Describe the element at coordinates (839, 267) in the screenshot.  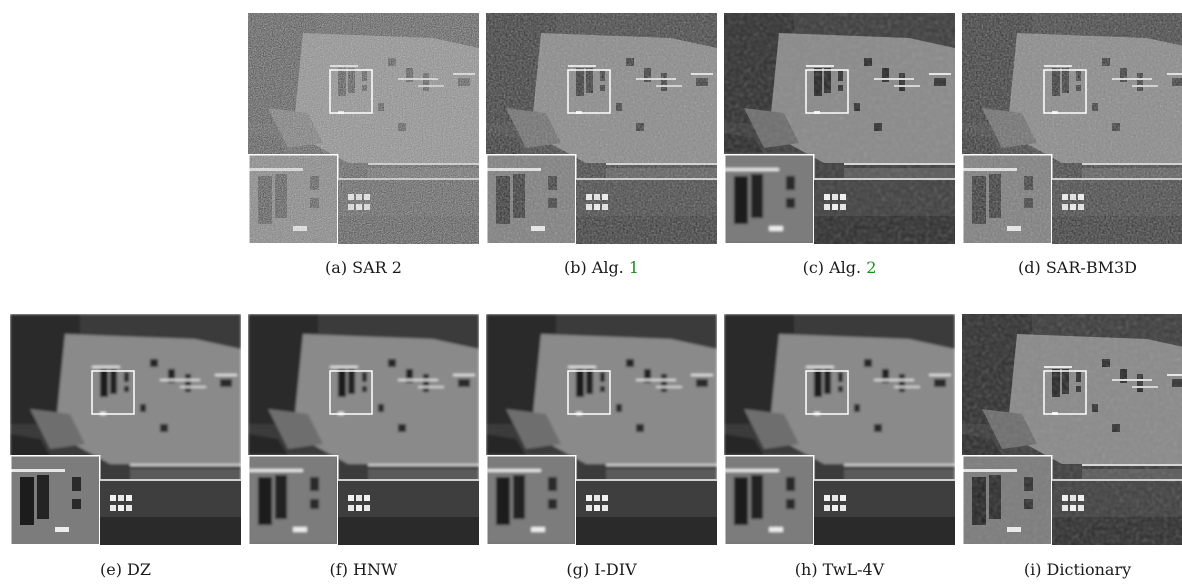
I see `caption-c: (c) Alg. 2` at that location.